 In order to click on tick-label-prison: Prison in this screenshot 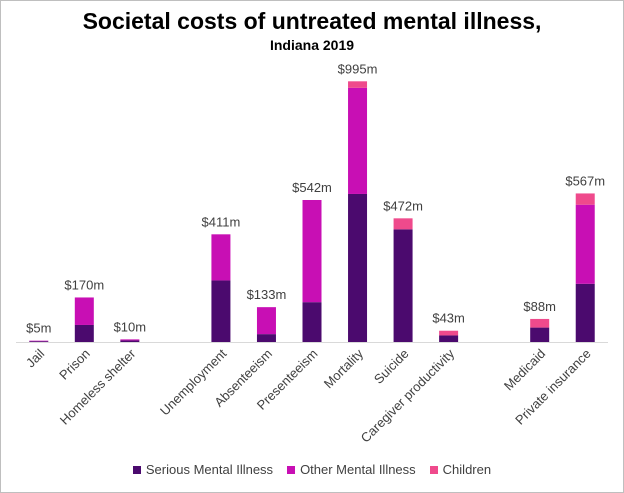, I will do `click(74, 364)`.